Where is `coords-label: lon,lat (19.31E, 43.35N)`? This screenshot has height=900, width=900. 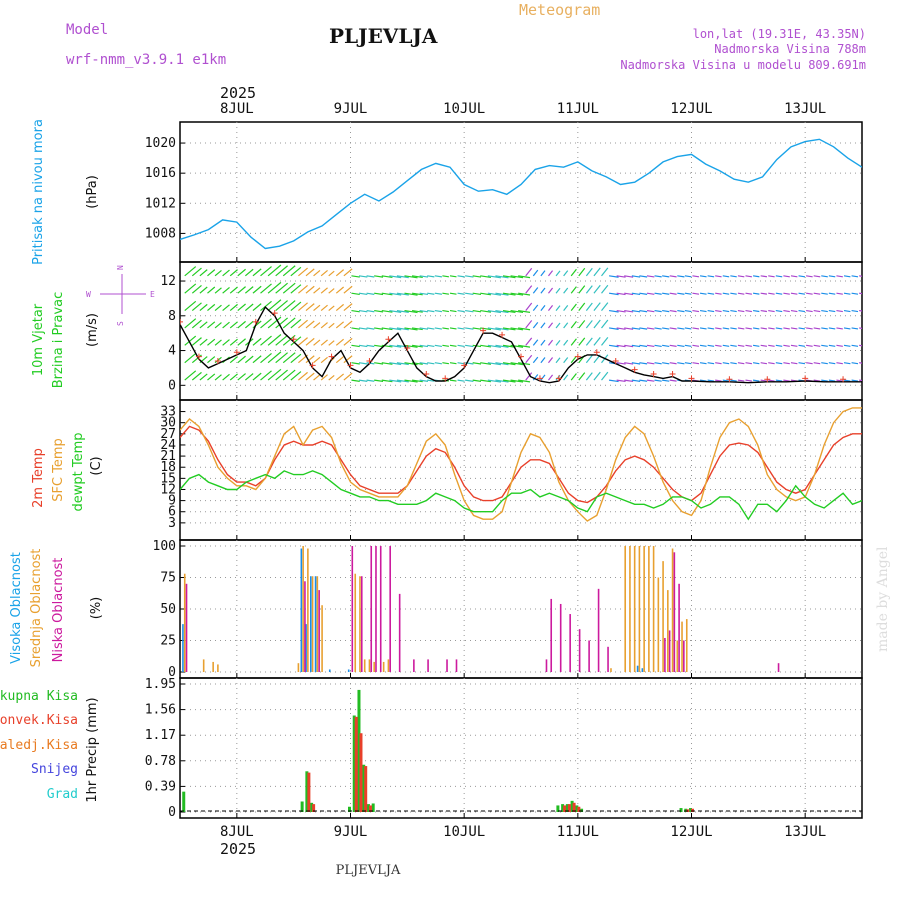
coords-label: lon,lat (19.31E, 43.35N) is located at coordinates (779, 34).